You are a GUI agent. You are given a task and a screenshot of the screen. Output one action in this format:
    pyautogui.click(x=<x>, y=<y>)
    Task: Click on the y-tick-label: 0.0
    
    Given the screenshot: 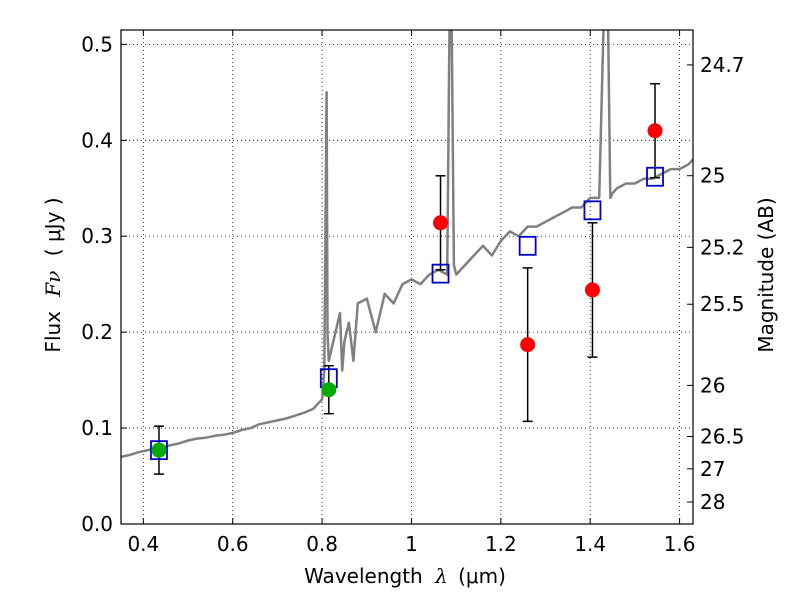 What is the action you would take?
    pyautogui.click(x=97, y=524)
    